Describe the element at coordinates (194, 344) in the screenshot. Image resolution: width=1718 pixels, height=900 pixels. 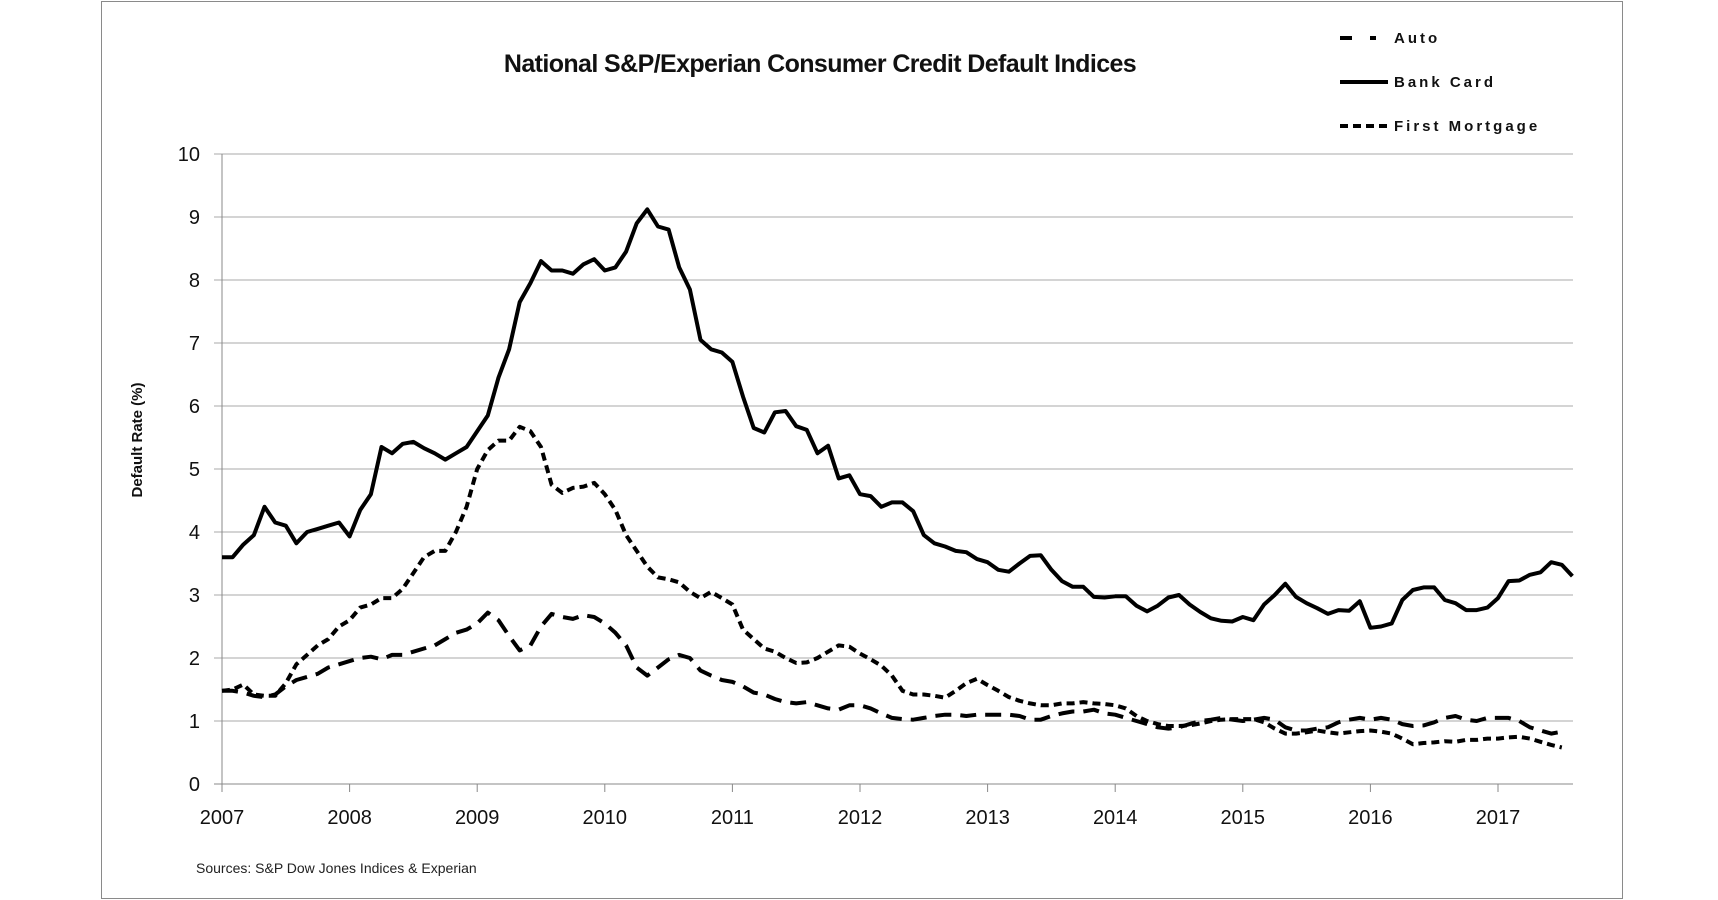
I see `y-tick-label: 7` at that location.